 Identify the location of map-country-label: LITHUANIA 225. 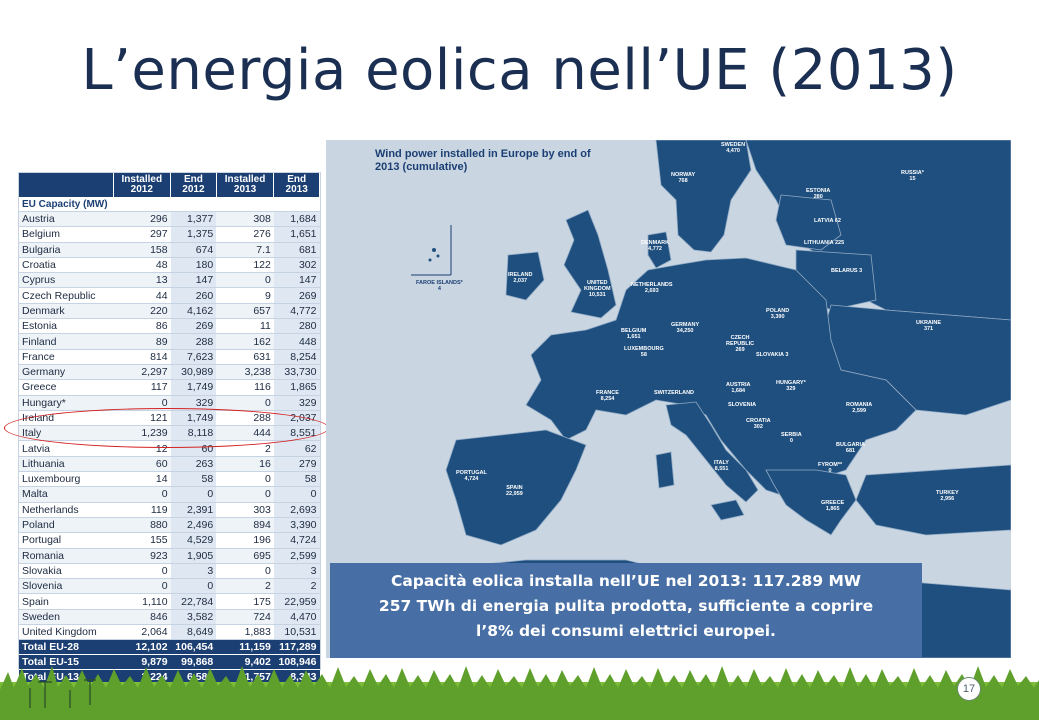
(824, 243).